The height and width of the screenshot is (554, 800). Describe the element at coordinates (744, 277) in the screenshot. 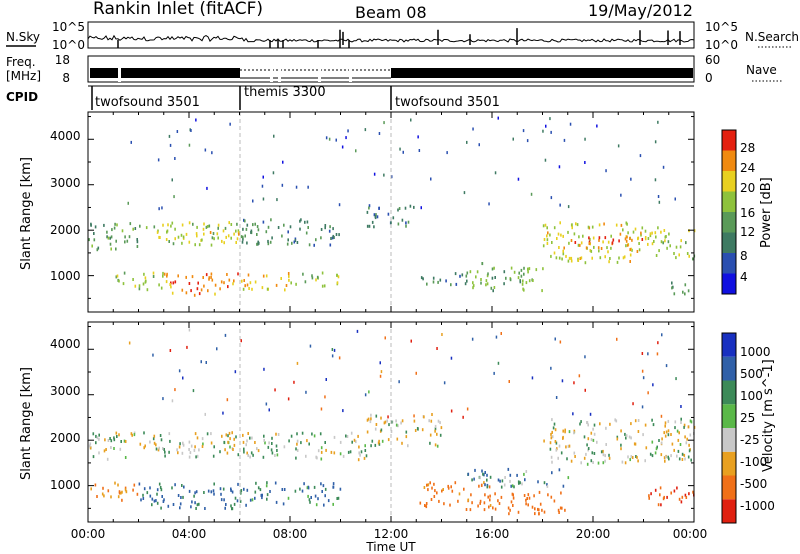

I see `power-cbar-tick-4: 4` at that location.